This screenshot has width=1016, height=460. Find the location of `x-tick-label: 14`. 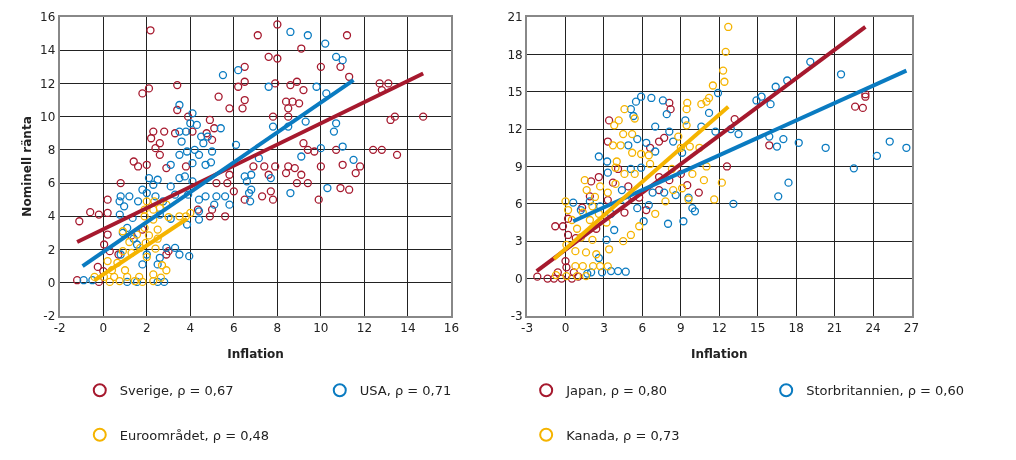

x-tick-label: 14 is located at coordinates (408, 328).